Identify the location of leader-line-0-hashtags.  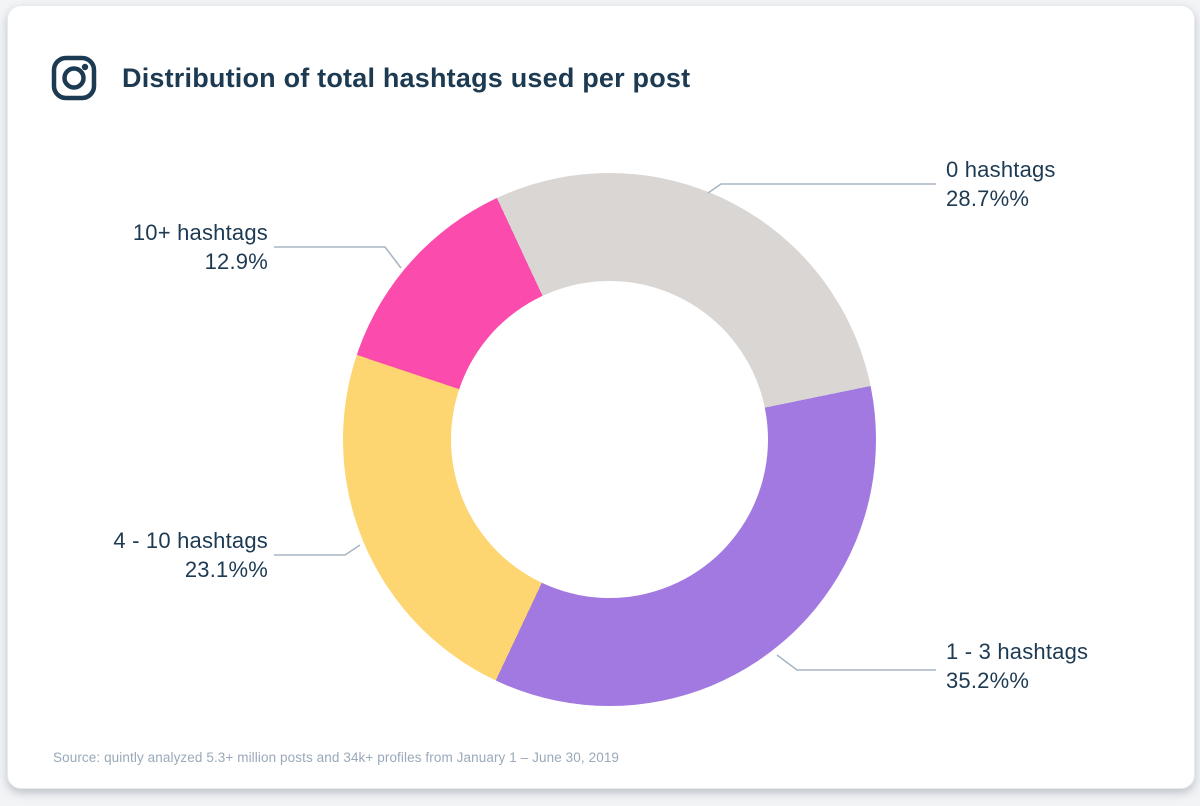
(821, 188).